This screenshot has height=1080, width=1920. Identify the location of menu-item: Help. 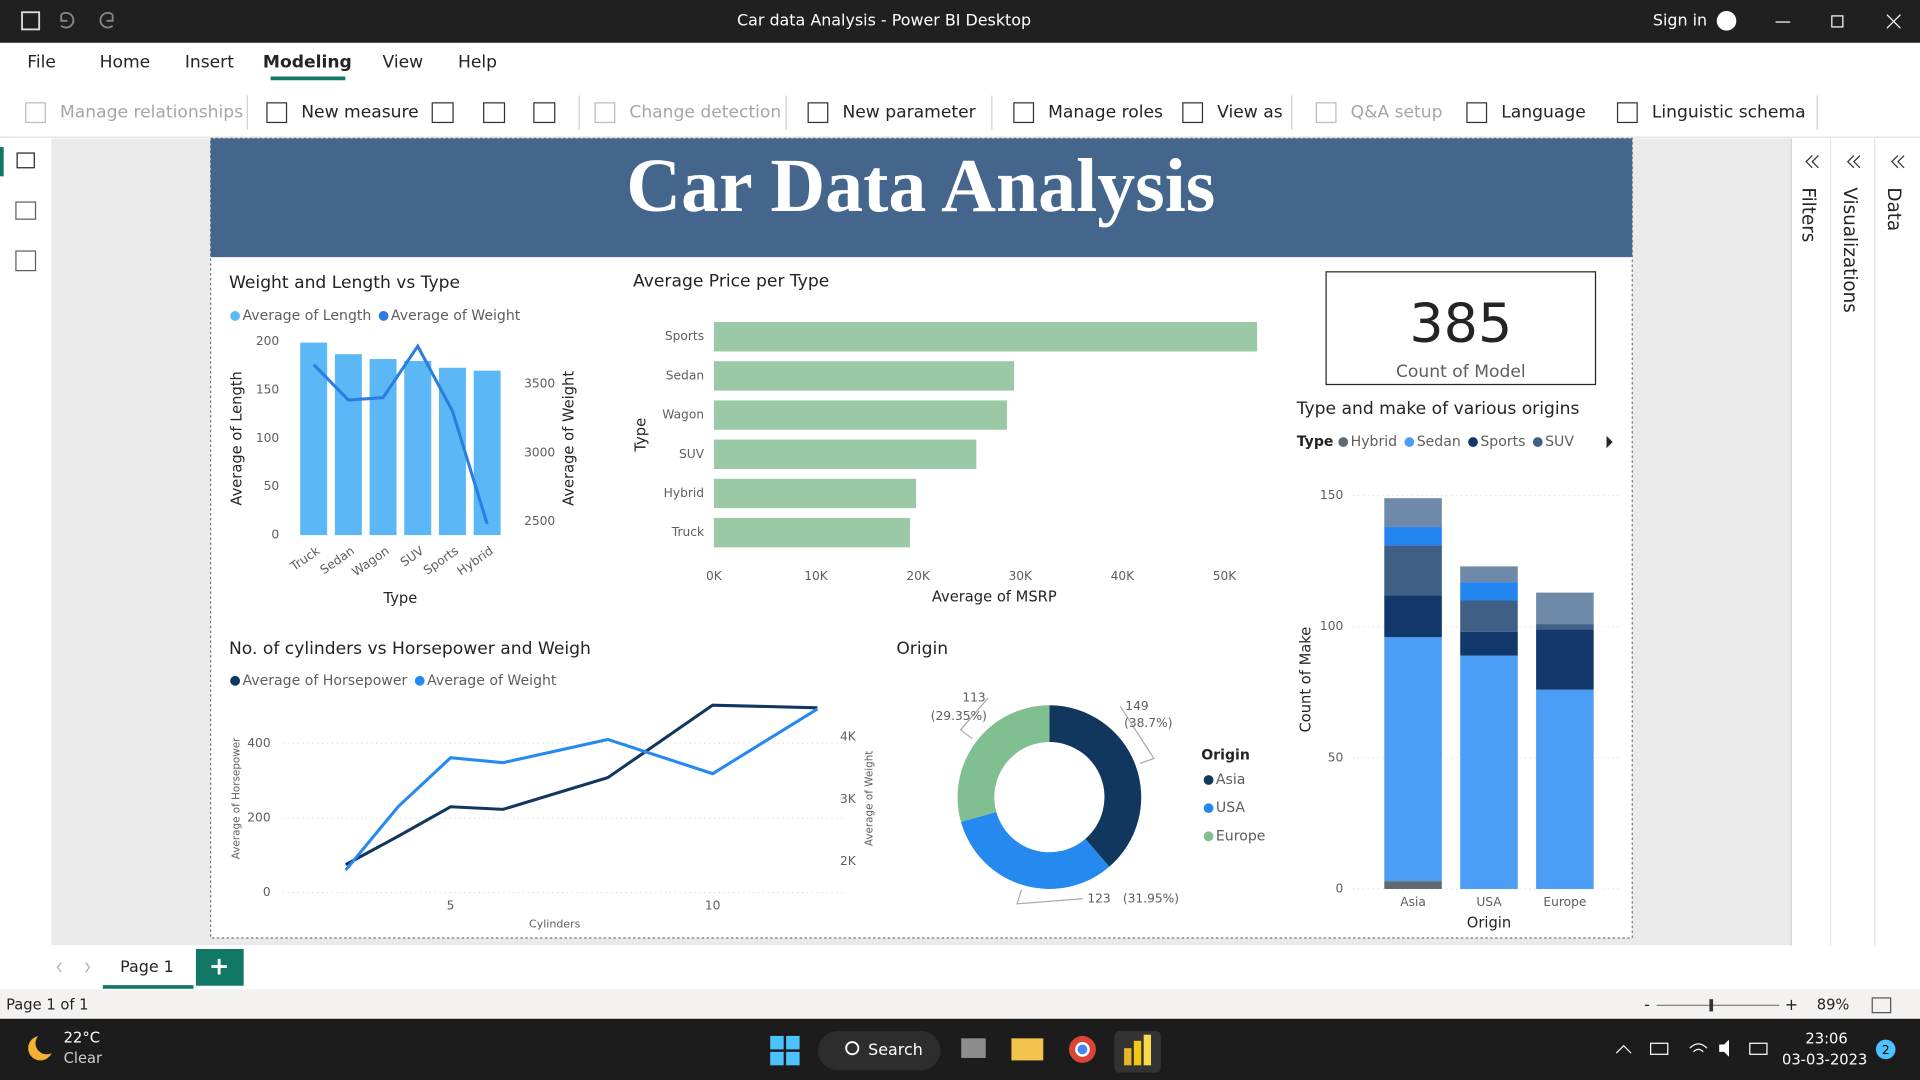
(477, 62).